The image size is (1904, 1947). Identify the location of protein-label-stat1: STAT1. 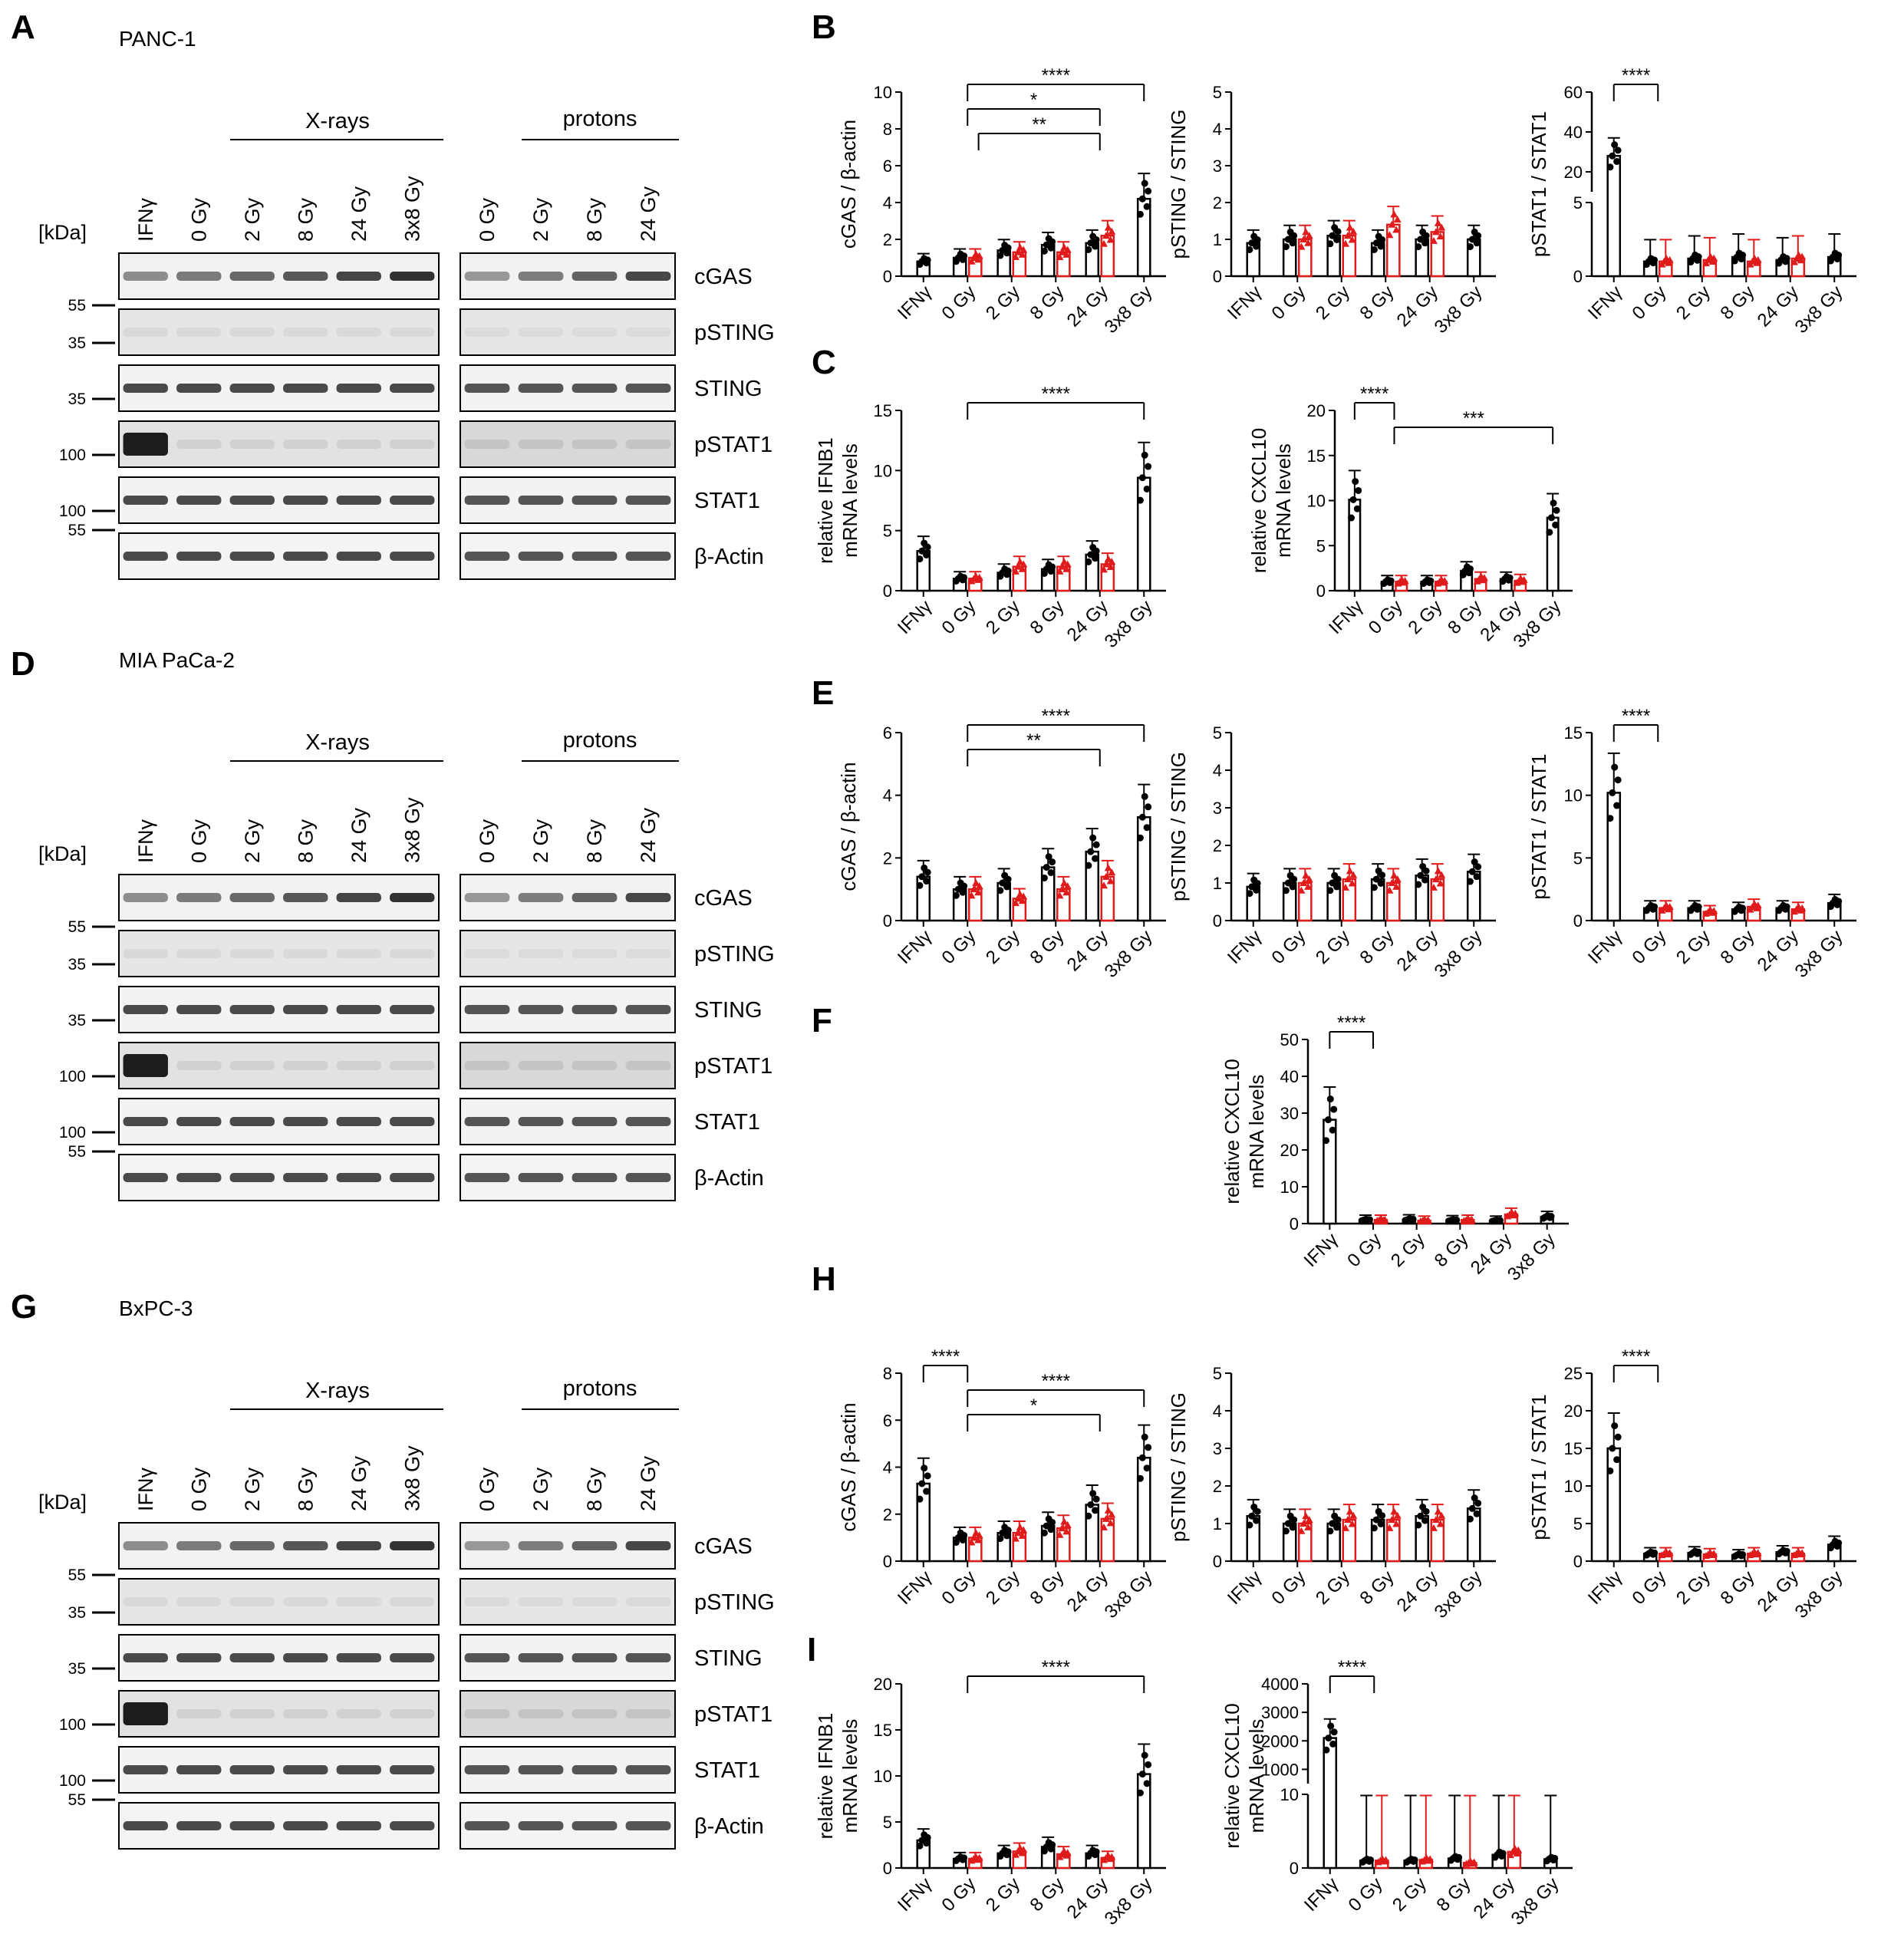
(727, 1770).